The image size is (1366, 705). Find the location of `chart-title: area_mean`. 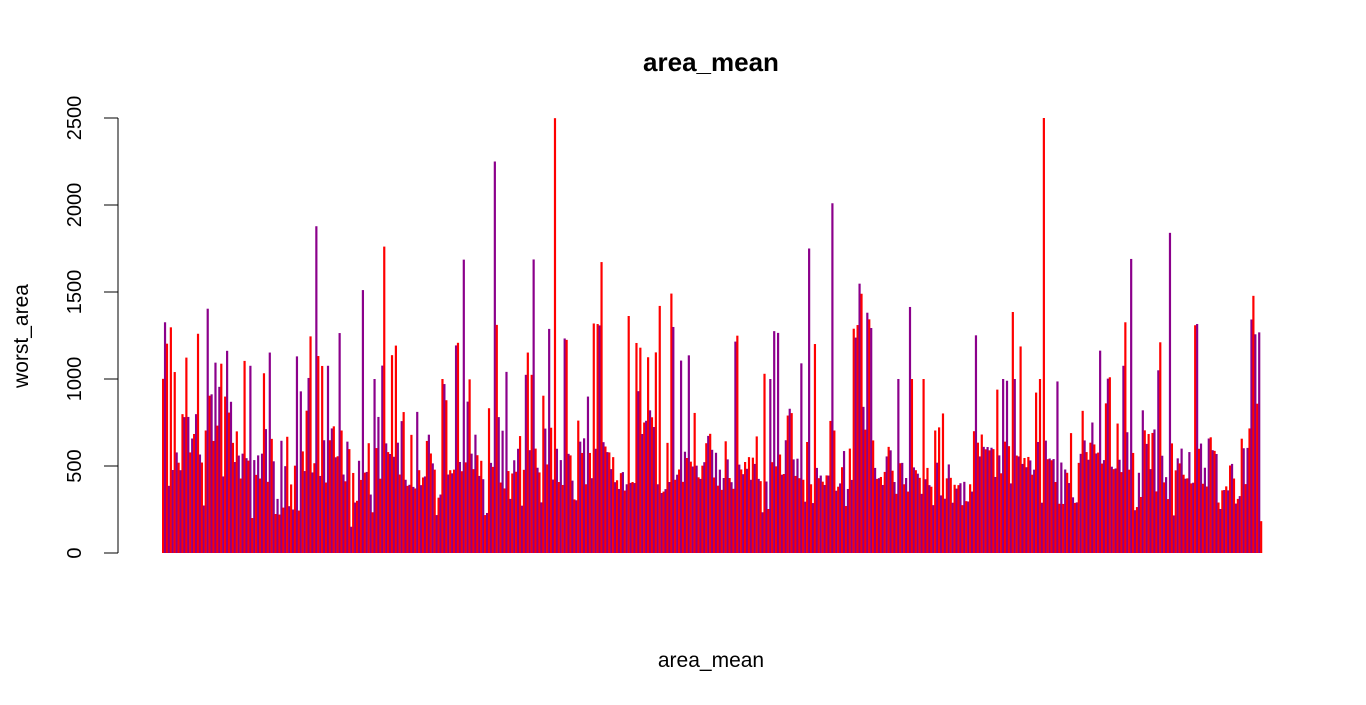

chart-title: area_mean is located at coordinates (711, 62).